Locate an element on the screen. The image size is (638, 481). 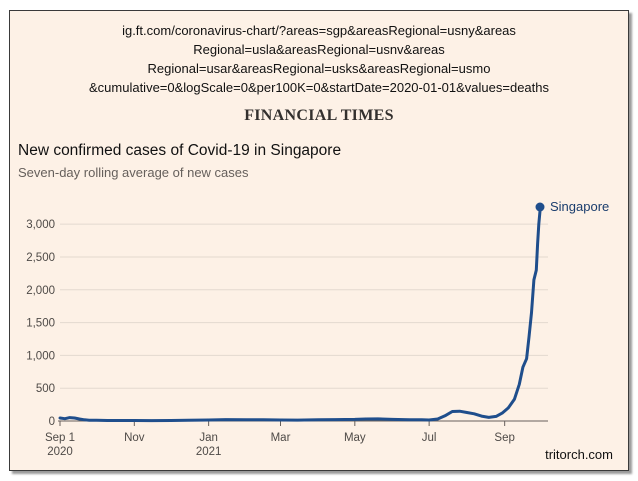
credit: tritorch.com is located at coordinates (579, 454).